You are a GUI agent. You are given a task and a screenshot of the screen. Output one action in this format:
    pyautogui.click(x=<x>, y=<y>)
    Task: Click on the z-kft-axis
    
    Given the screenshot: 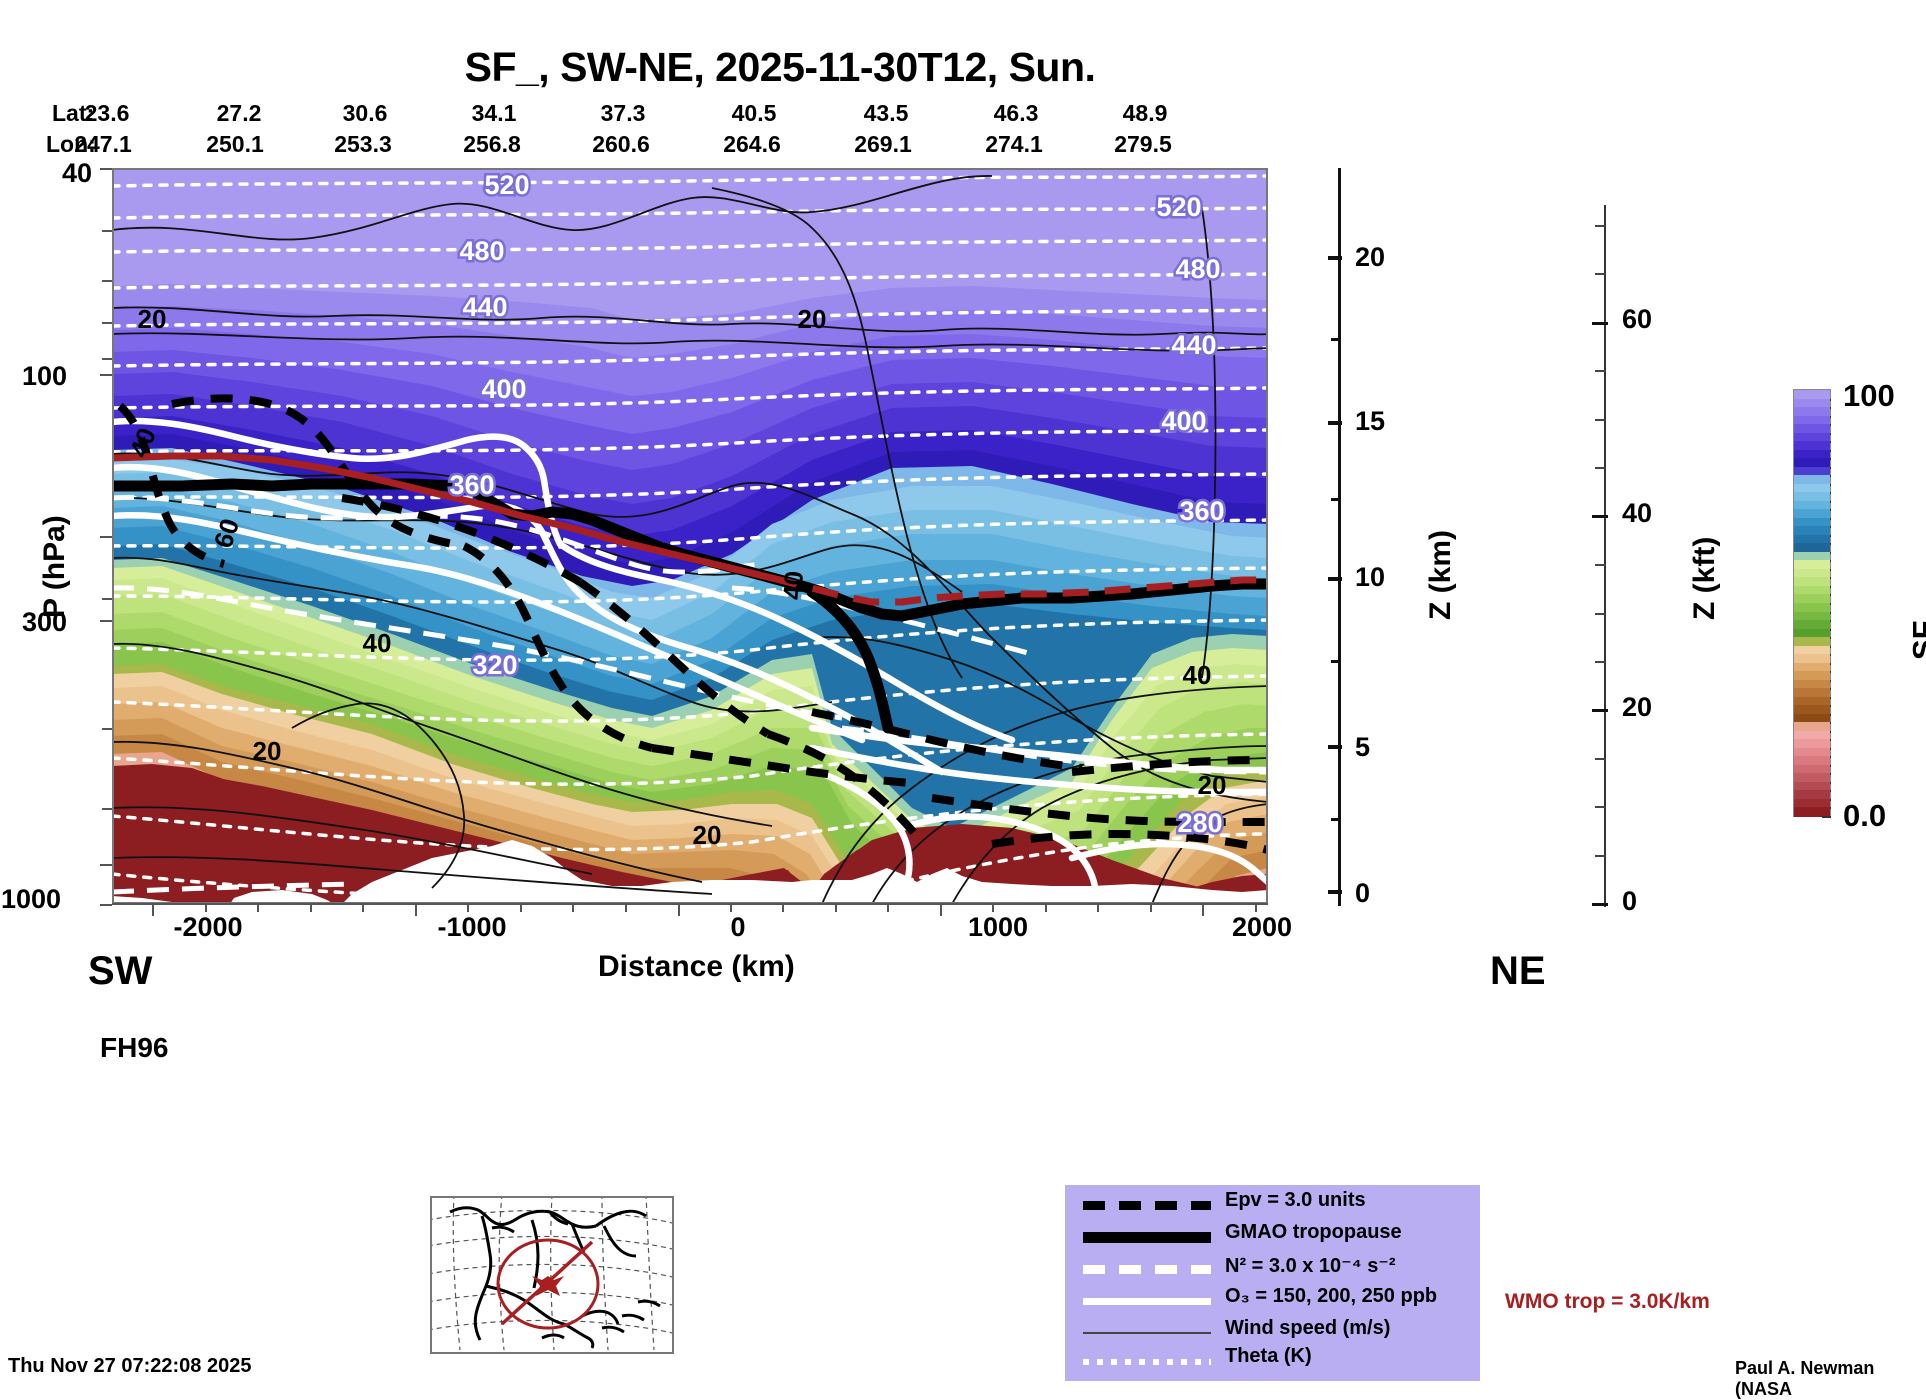 What is the action you would take?
    pyautogui.click(x=1604, y=556)
    